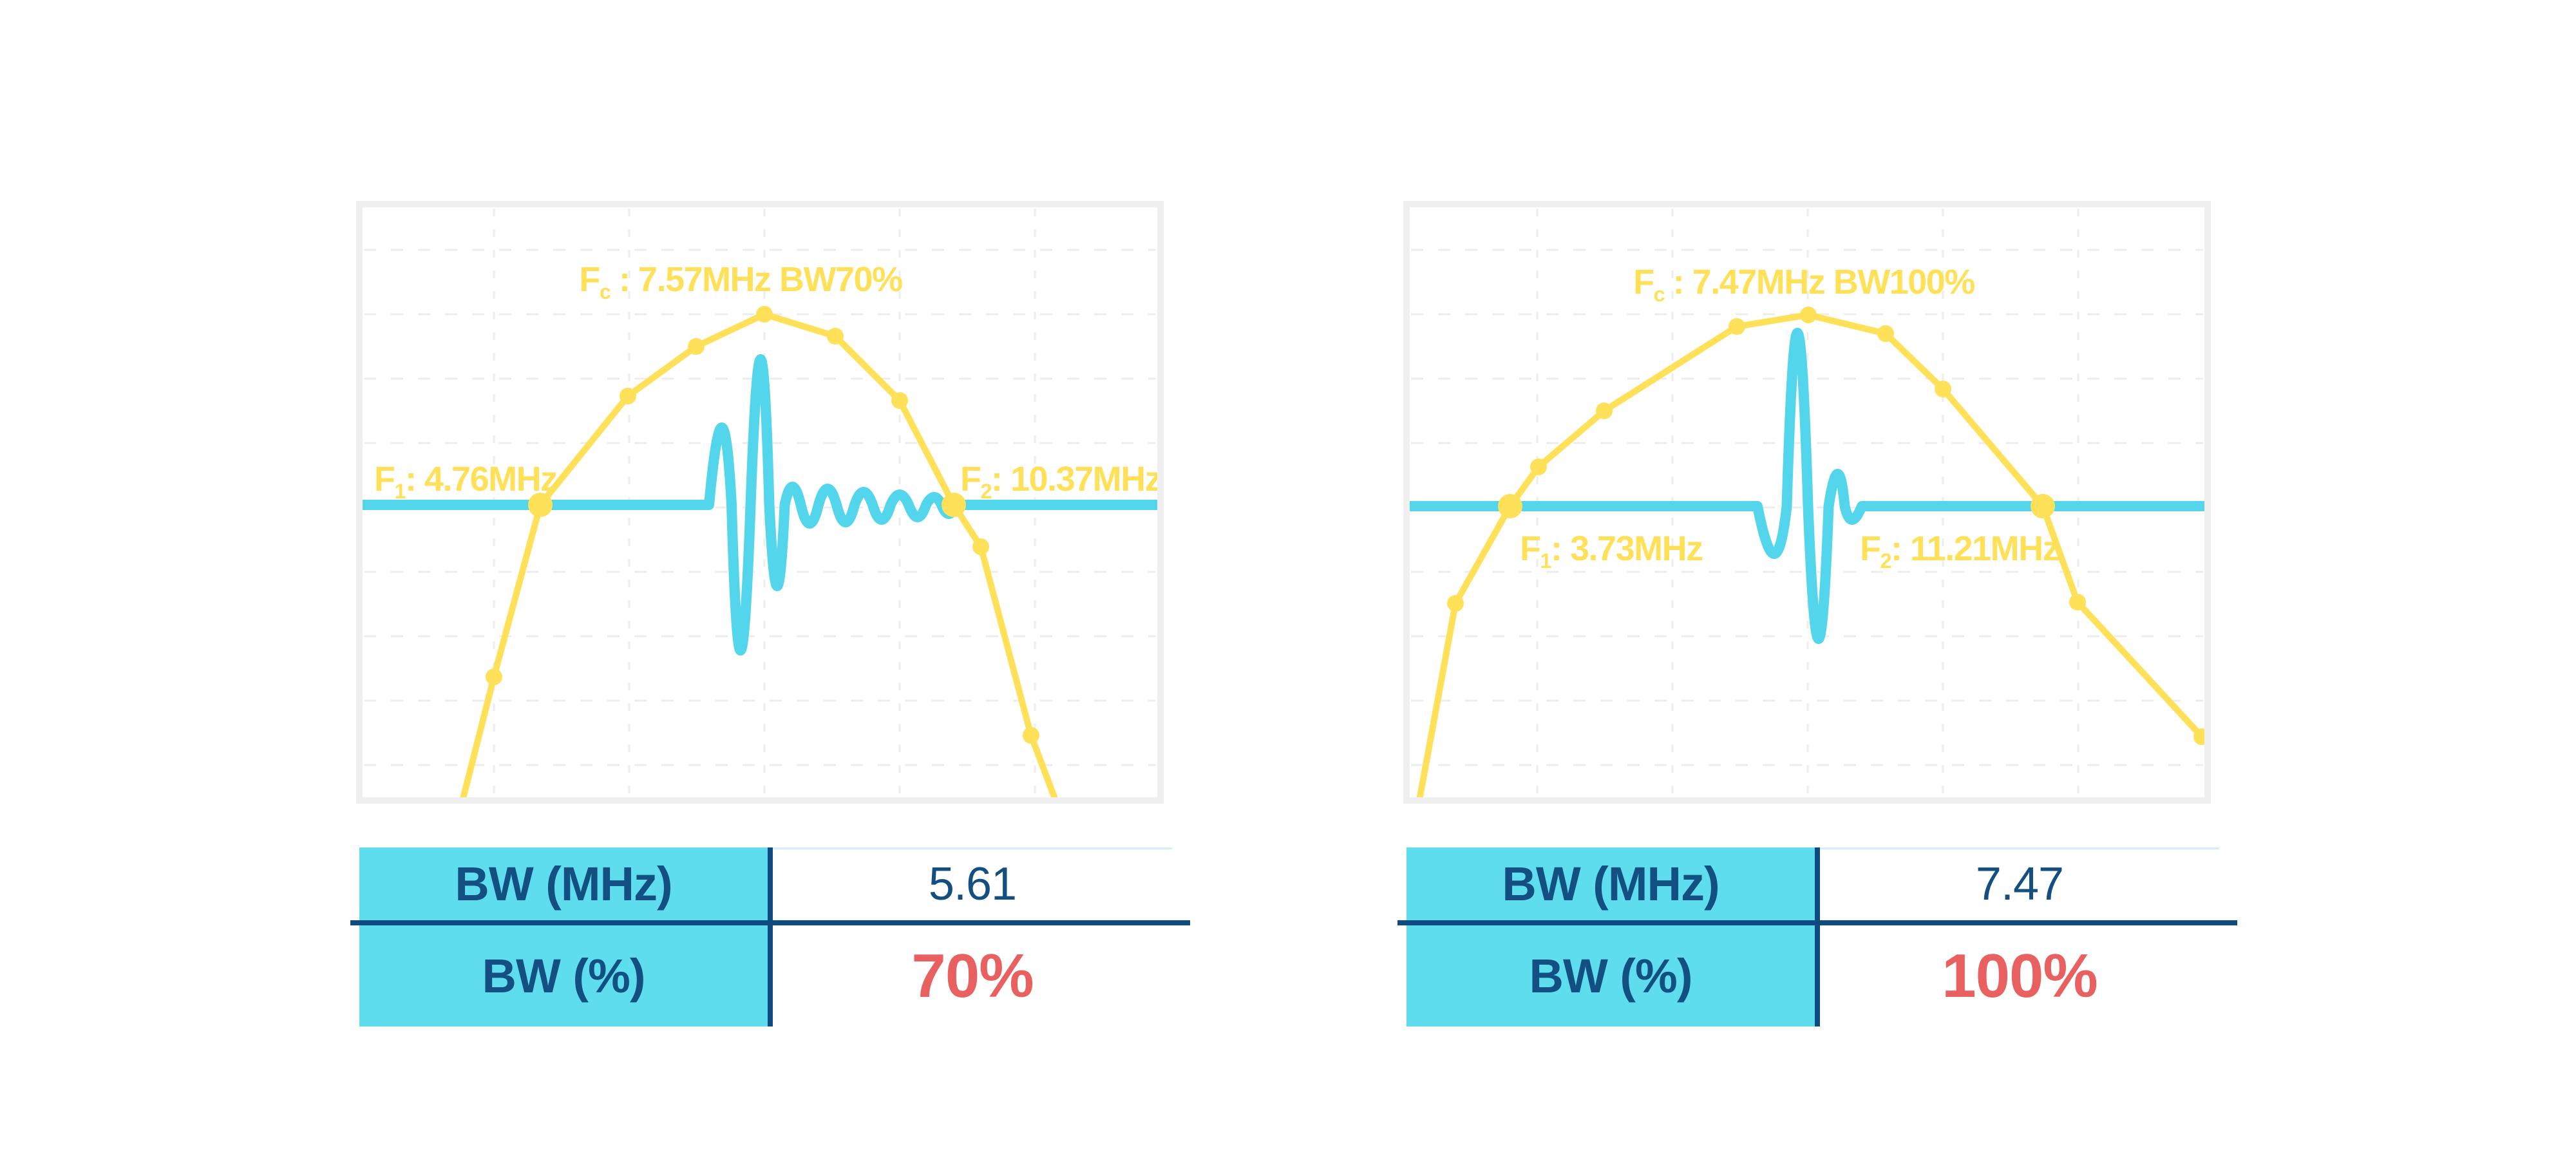 The image size is (2576, 1154). What do you see at coordinates (1820, 282) in the screenshot?
I see `fc-value-text: : 7.47MHz BW100%` at bounding box center [1820, 282].